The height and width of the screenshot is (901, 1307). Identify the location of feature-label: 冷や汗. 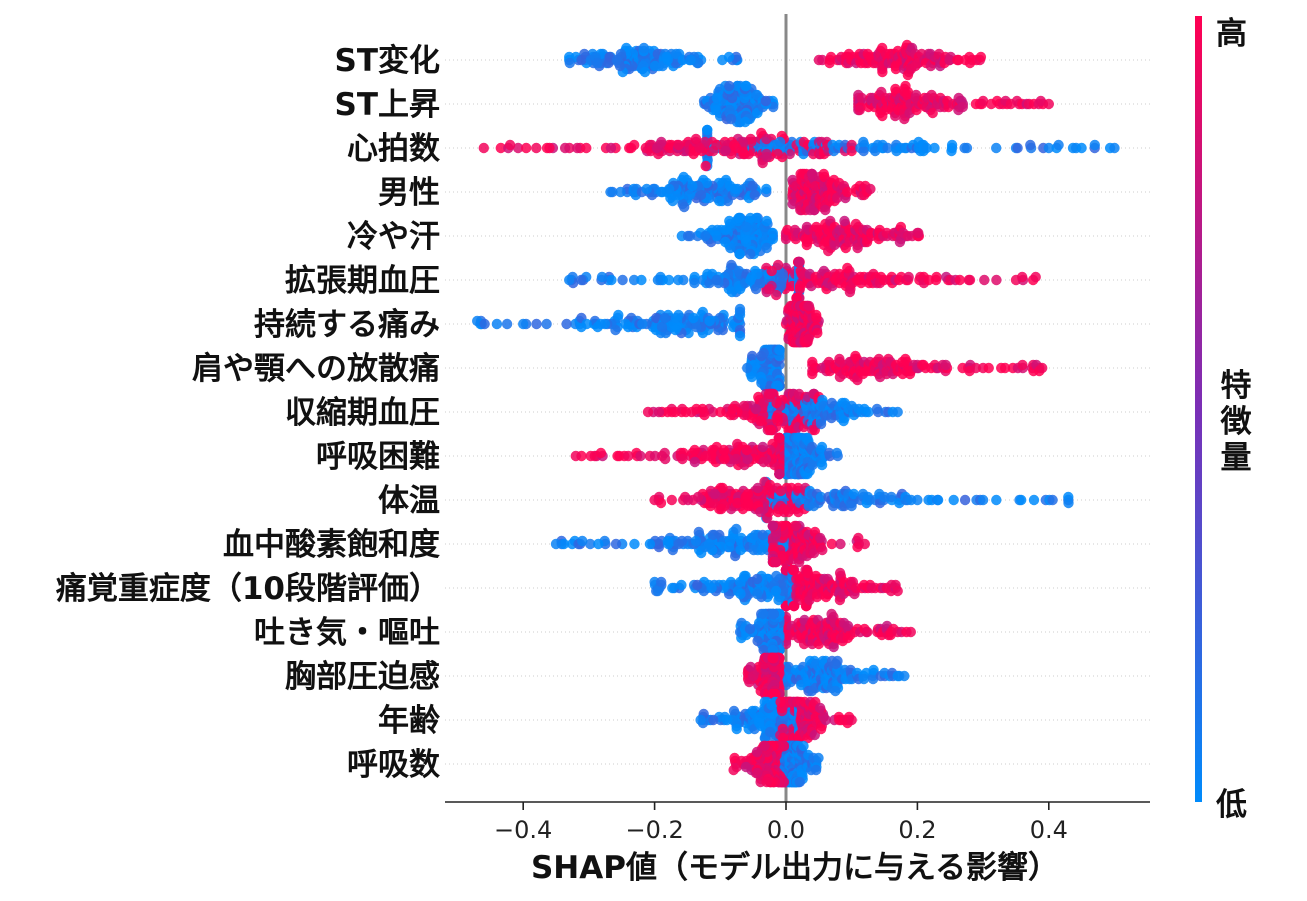
(393, 237).